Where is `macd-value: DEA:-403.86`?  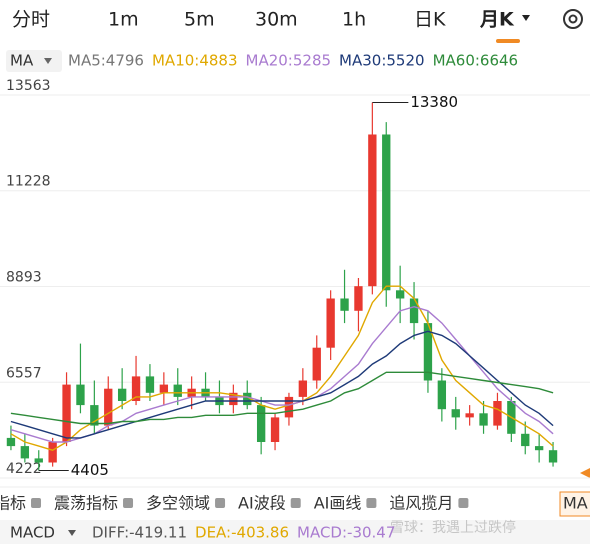
macd-value: DEA:-403.86 is located at coordinates (242, 533).